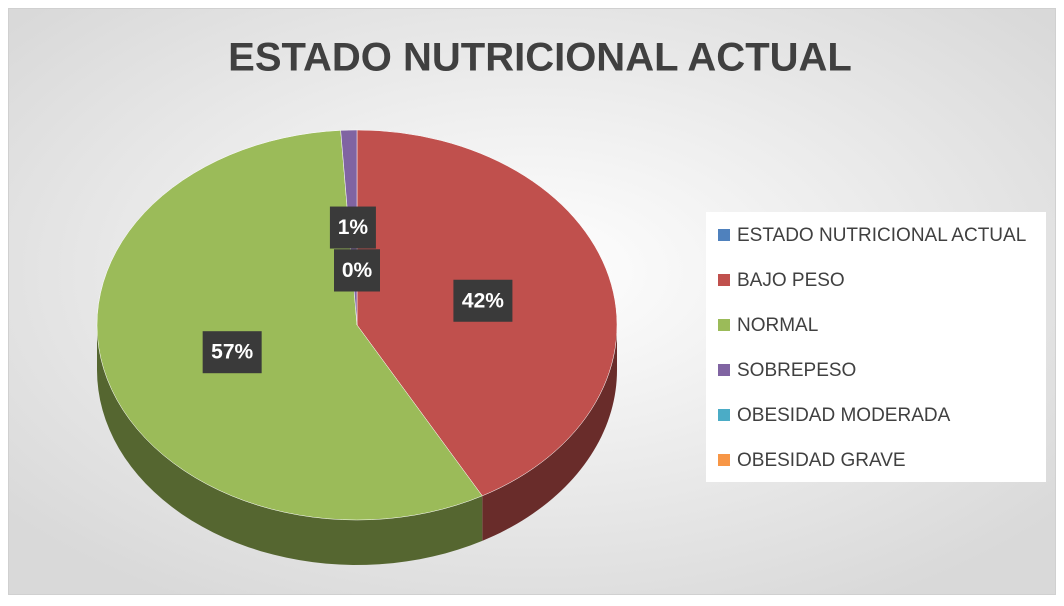 The image size is (1064, 606). I want to click on data-label: 0%, so click(357, 270).